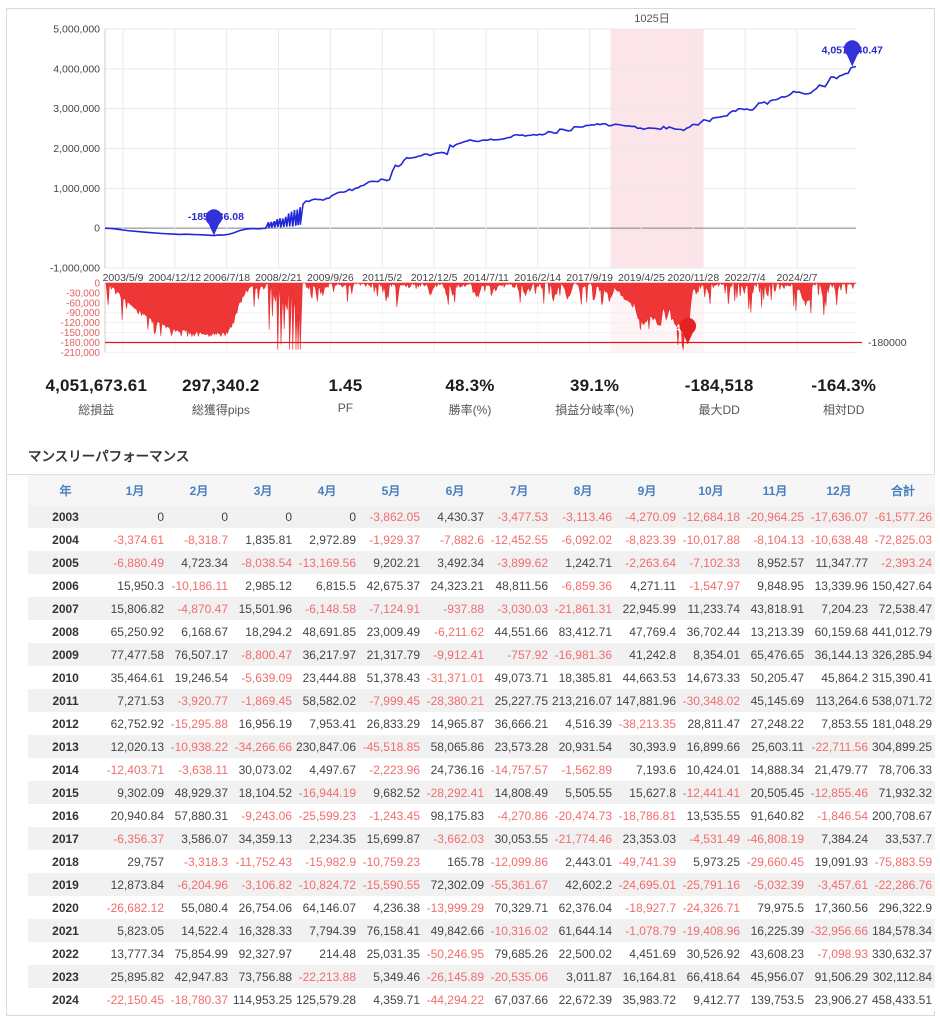 The width and height of the screenshot is (940, 1021). What do you see at coordinates (145, 861) in the screenshot?
I see `pnl-cell: 29,757` at bounding box center [145, 861].